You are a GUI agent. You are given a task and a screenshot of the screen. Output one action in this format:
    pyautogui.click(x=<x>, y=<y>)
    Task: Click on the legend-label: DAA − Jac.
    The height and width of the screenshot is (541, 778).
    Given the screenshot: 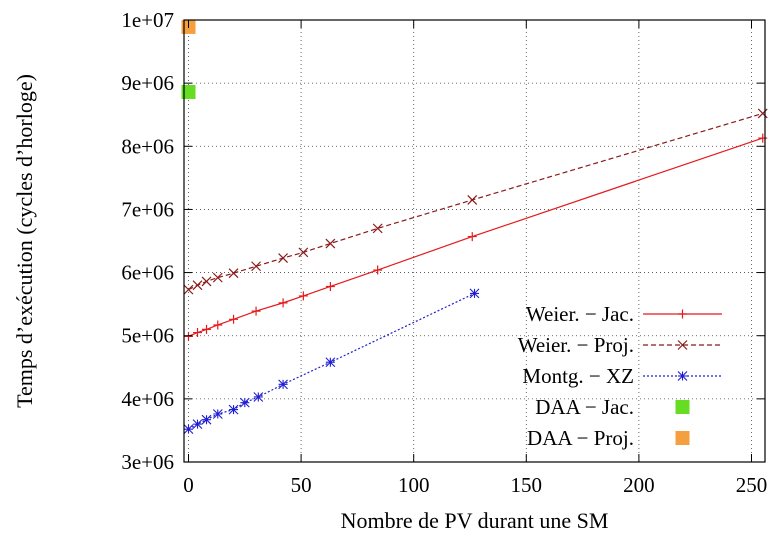 What is the action you would take?
    pyautogui.click(x=584, y=407)
    